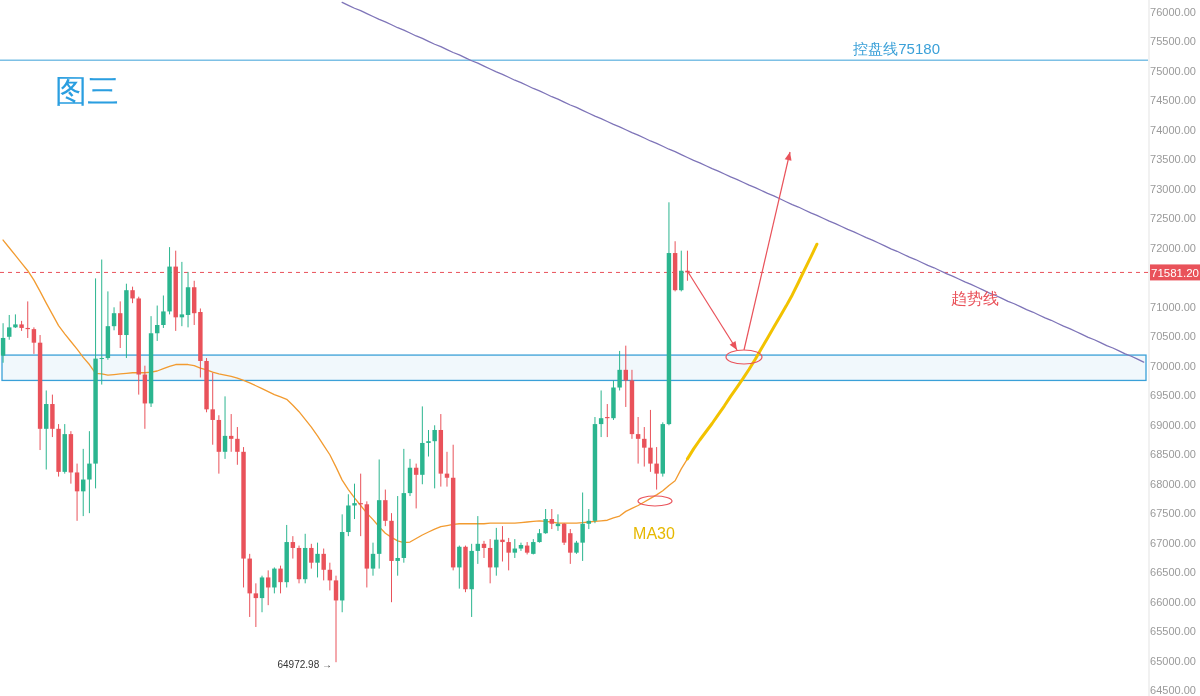 The width and height of the screenshot is (1200, 696). Describe the element at coordinates (1173, 690) in the screenshot. I see `y-tick-label: 64500.00` at that location.